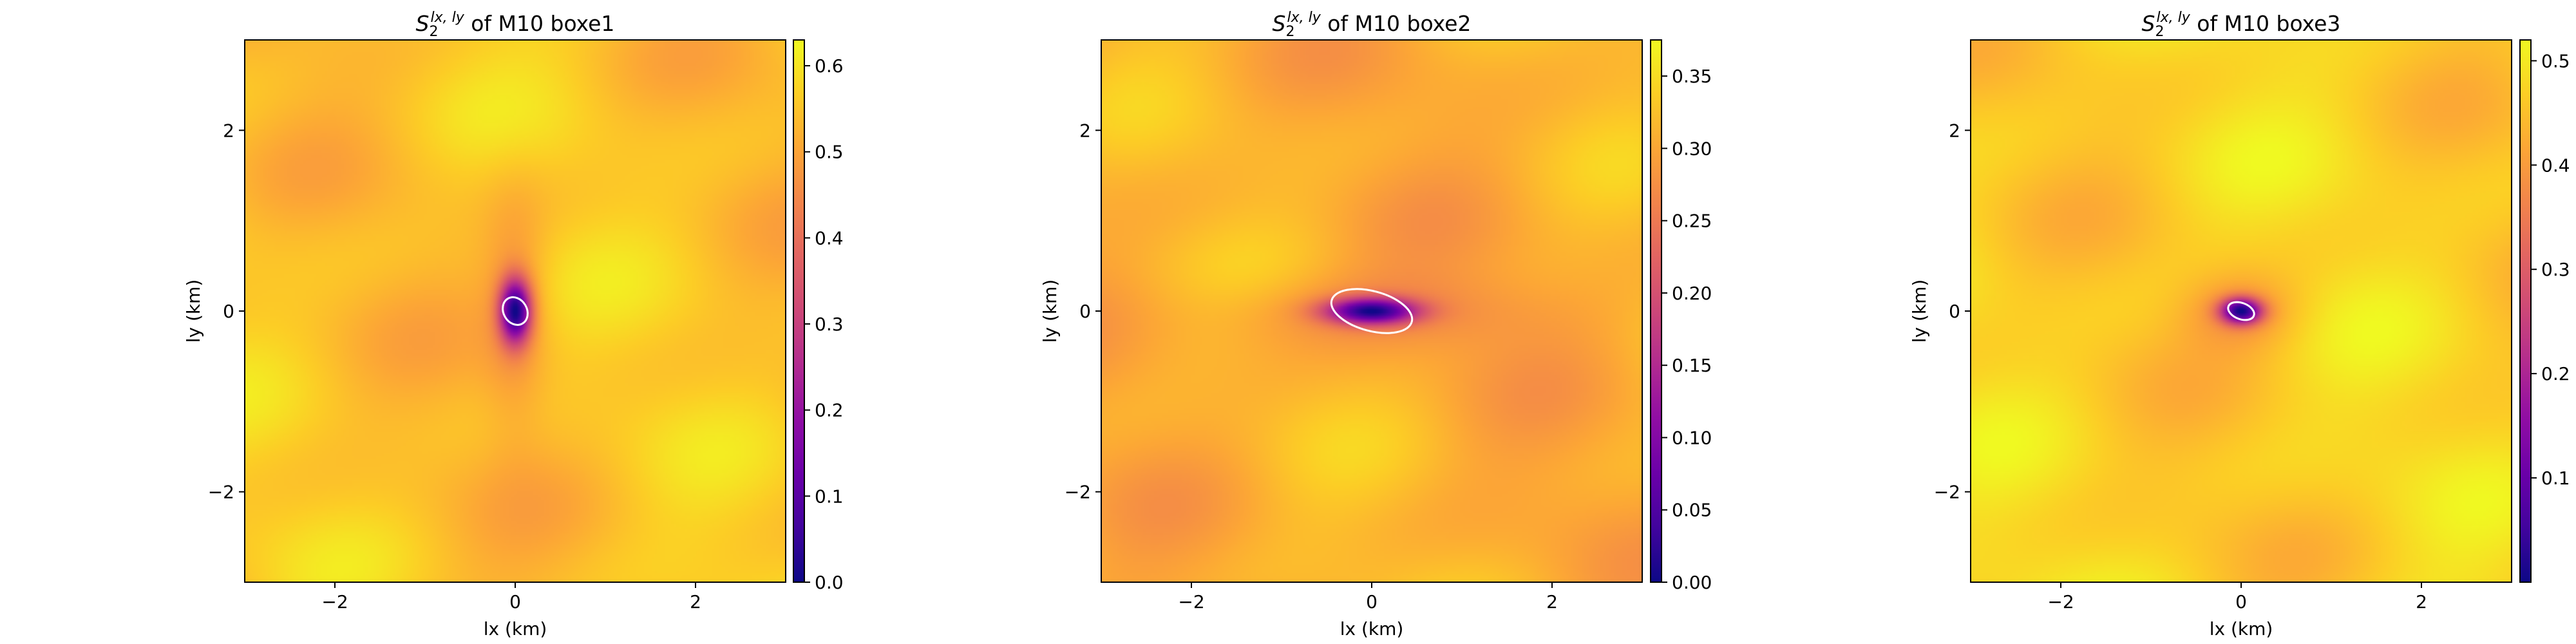 Image resolution: width=2576 pixels, height=644 pixels. I want to click on colorbar-tick-label: 0.00, so click(1692, 582).